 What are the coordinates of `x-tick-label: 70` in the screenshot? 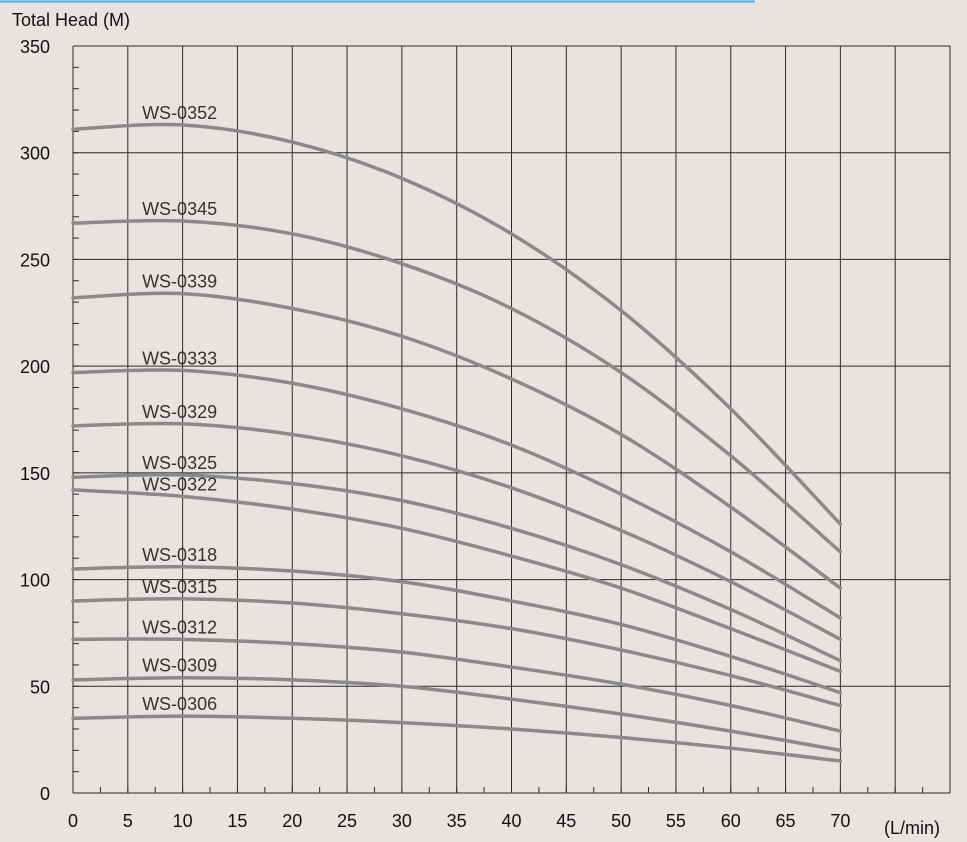 It's located at (840, 821).